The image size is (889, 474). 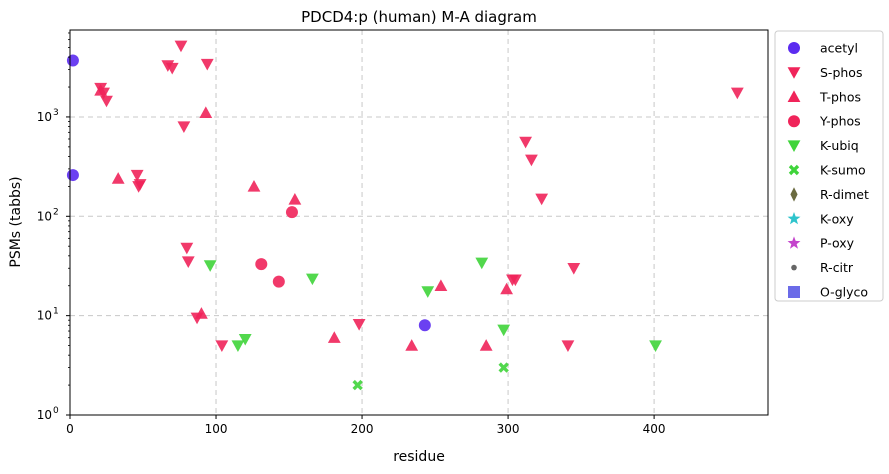 What do you see at coordinates (794, 267) in the screenshot?
I see `legend-marker-r-citr` at bounding box center [794, 267].